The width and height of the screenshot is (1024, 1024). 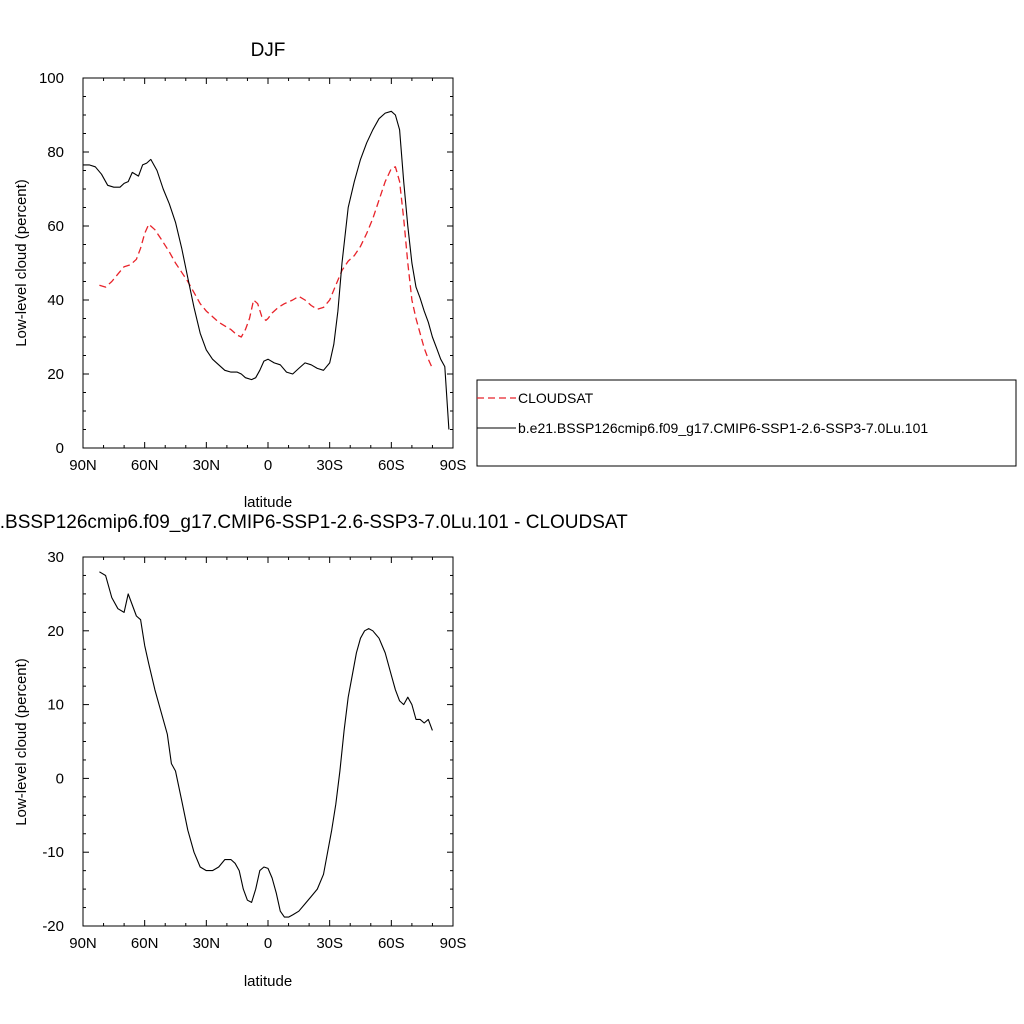 I want to click on bottom-x-tick-label: 0, so click(x=268, y=943).